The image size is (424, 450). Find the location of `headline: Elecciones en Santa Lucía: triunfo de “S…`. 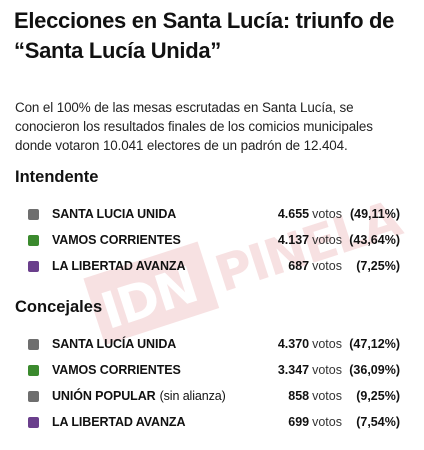

headline: Elecciones en Santa Lucía: triunfo de “S… is located at coordinates (216, 36).